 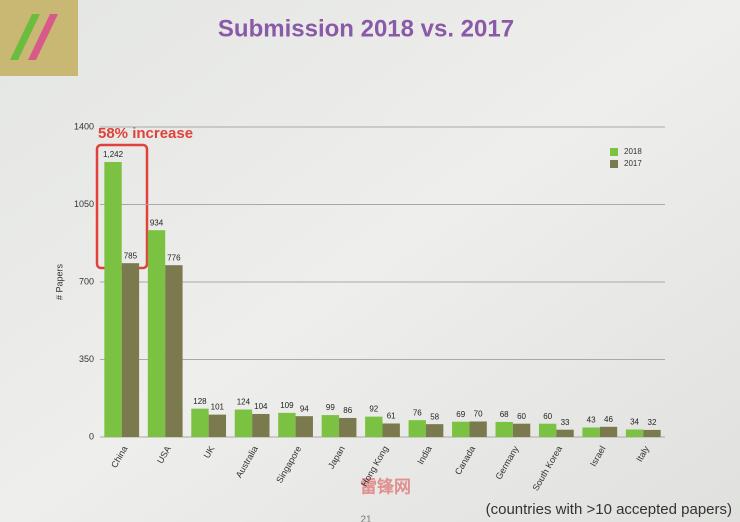 What do you see at coordinates (200, 401) in the screenshot?
I see `value-label: 128` at bounding box center [200, 401].